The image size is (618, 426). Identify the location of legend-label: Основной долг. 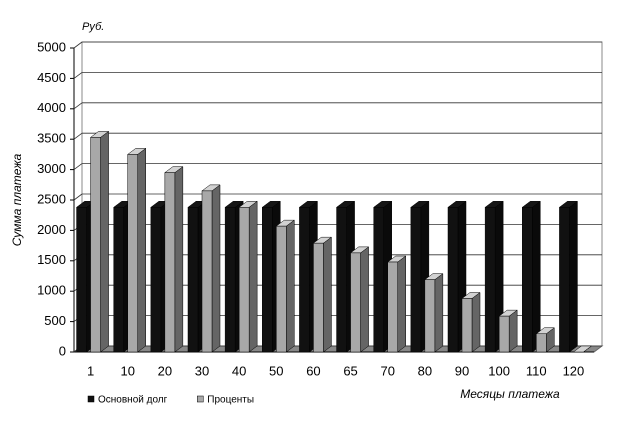
(133, 400).